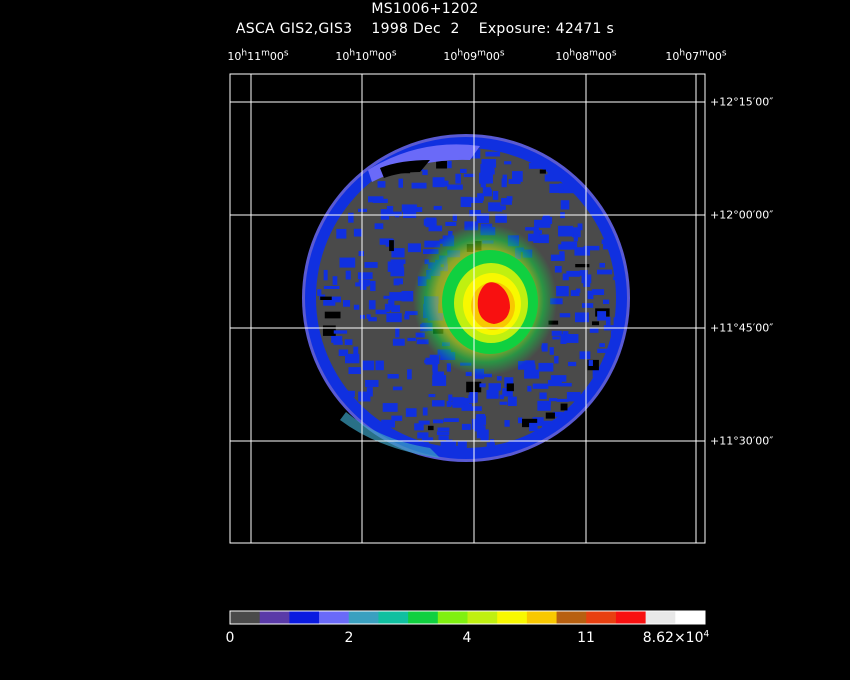  Describe the element at coordinates (582, 56) in the screenshot. I see `ra-m: 08` at that location.